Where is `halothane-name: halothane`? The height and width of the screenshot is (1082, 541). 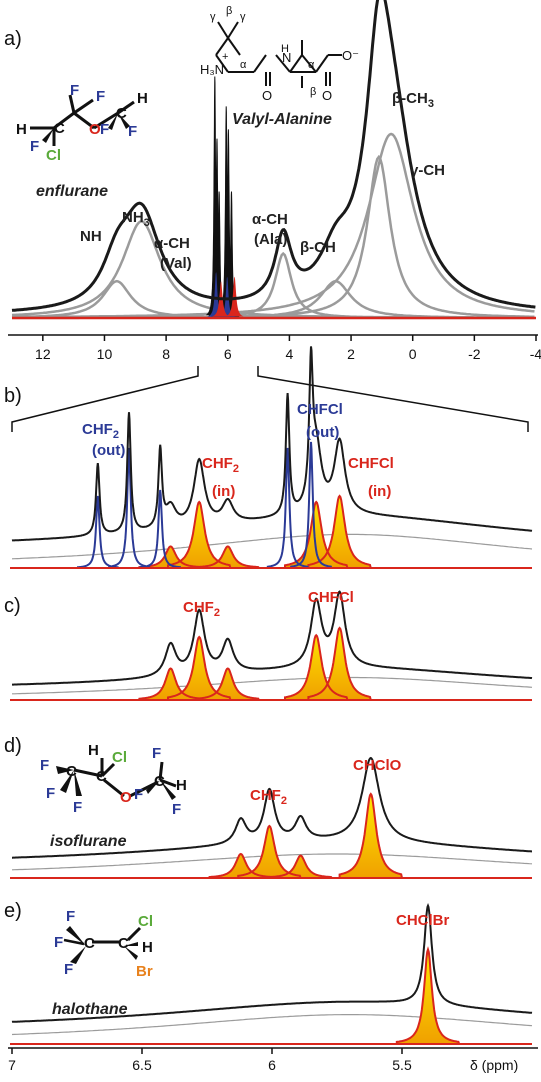 halothane-name: halothane is located at coordinates (90, 1009).